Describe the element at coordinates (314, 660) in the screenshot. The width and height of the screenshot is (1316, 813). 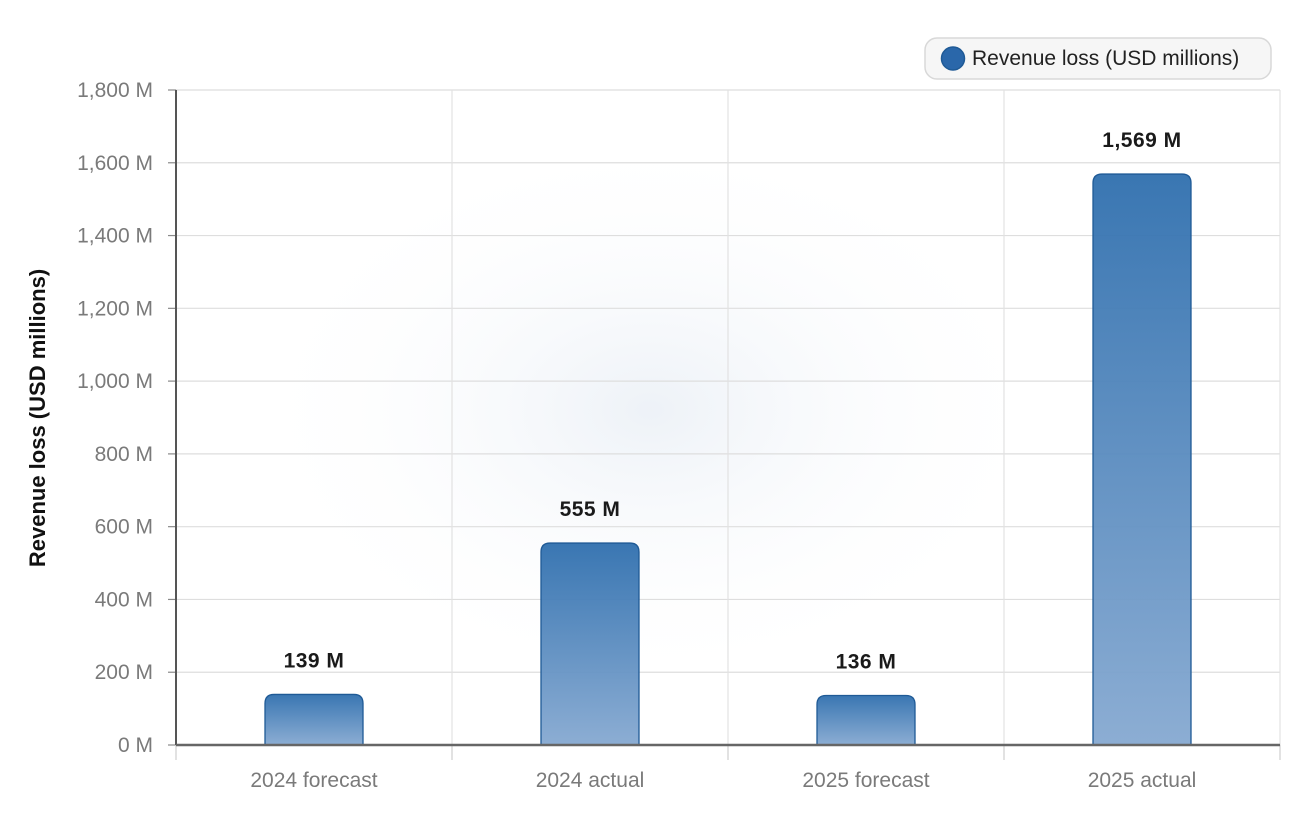
I see `bar-data-label: 139 M` at that location.